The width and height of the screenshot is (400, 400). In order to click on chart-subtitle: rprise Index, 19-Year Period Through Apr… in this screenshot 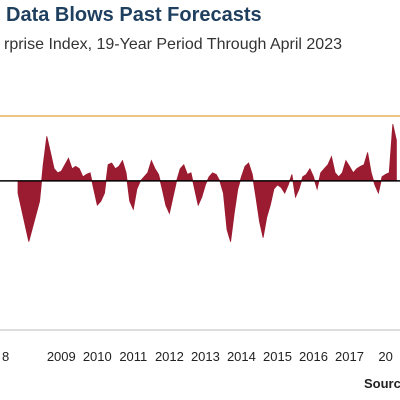, I will do `click(173, 44)`.